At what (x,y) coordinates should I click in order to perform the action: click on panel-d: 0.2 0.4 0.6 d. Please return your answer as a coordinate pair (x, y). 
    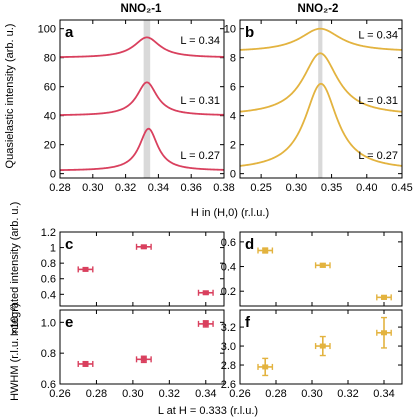
    Looking at the image, I should click on (312, 269).